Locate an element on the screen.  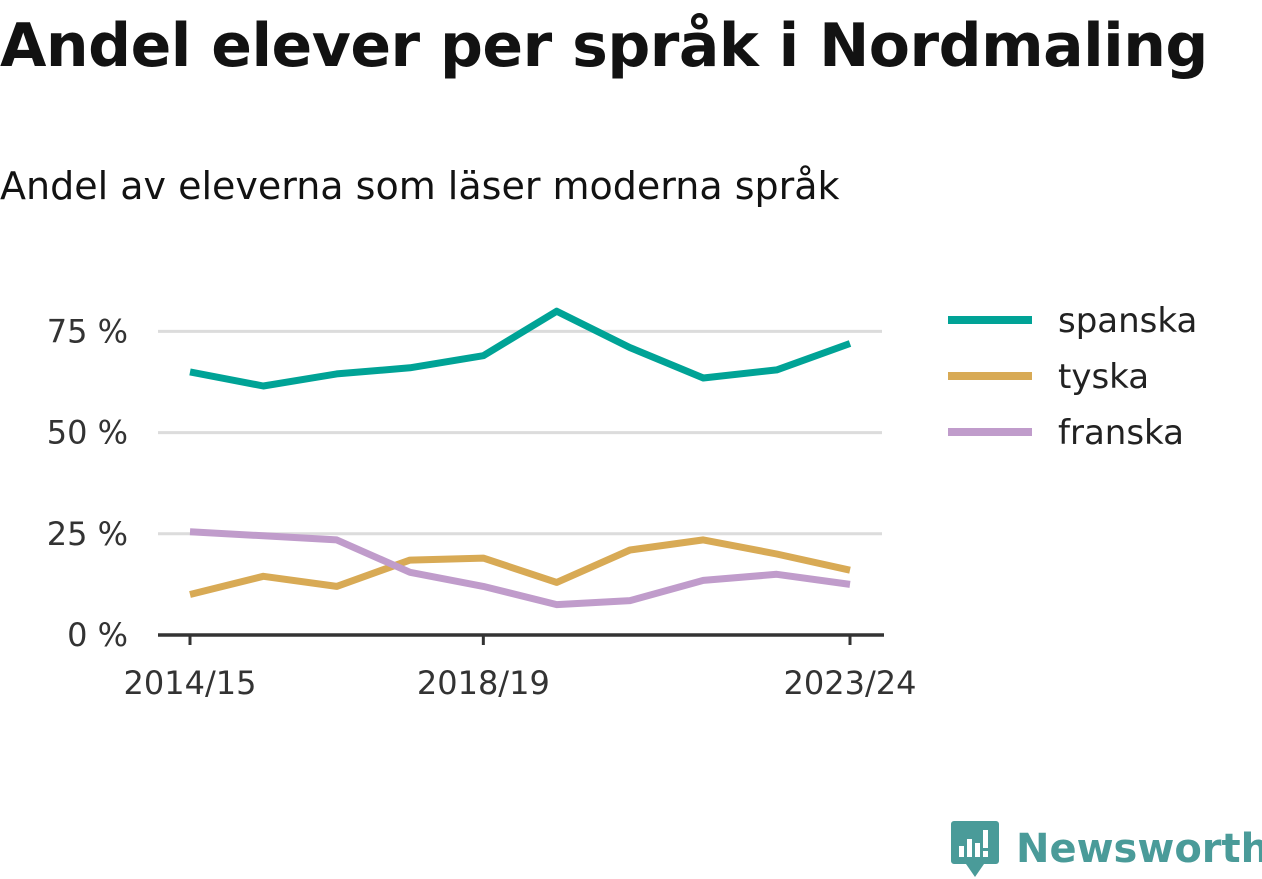
legend-label-spanska: spanska is located at coordinates (1127, 321).